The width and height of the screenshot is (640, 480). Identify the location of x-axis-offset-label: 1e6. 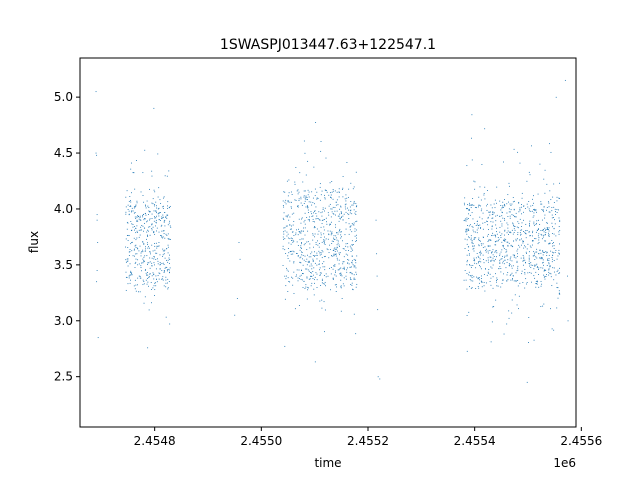
(564, 463).